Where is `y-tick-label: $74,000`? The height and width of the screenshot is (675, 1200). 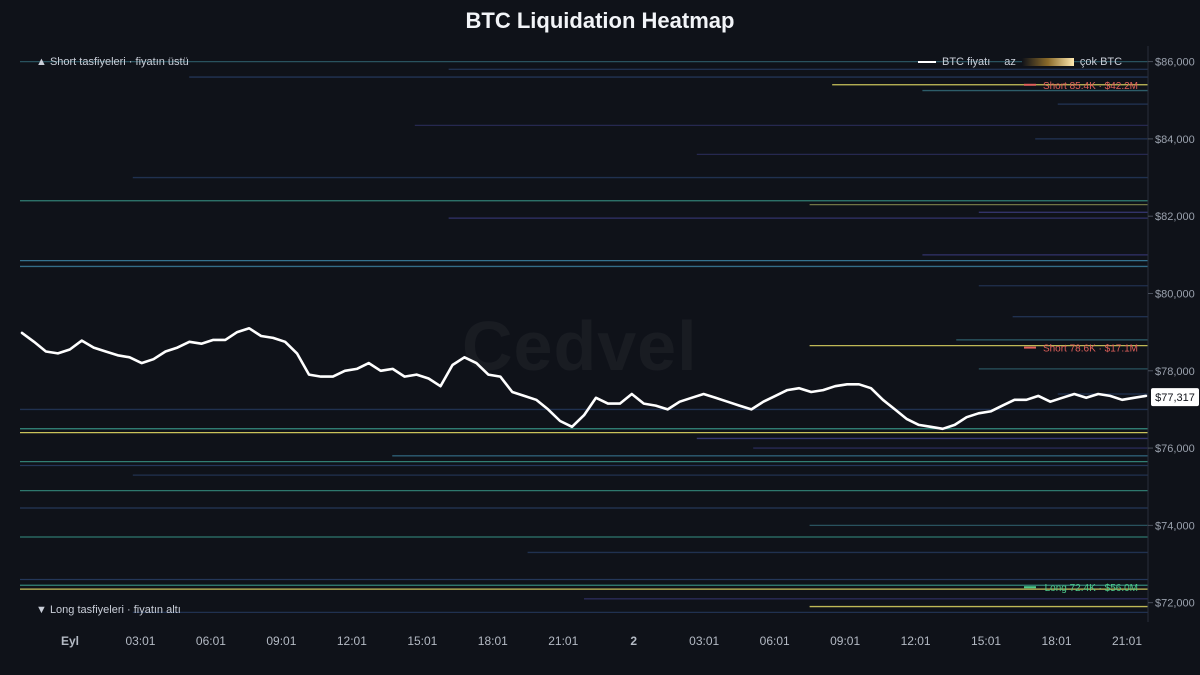
y-tick-label: $74,000 is located at coordinates (1175, 526).